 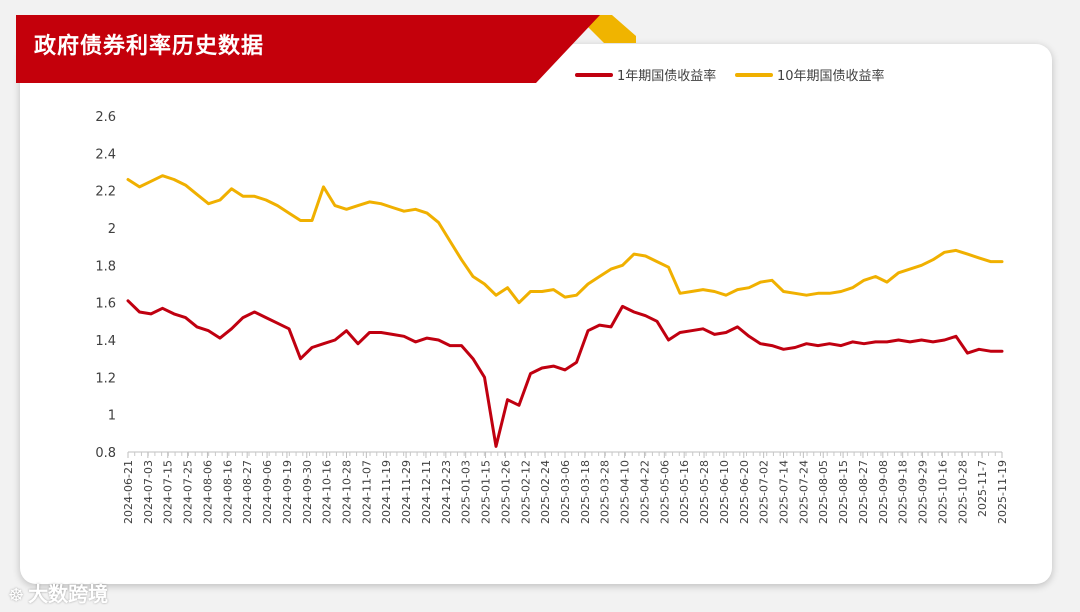 What do you see at coordinates (644, 492) in the screenshot?
I see `x-tick-label: 2025-04-22` at bounding box center [644, 492].